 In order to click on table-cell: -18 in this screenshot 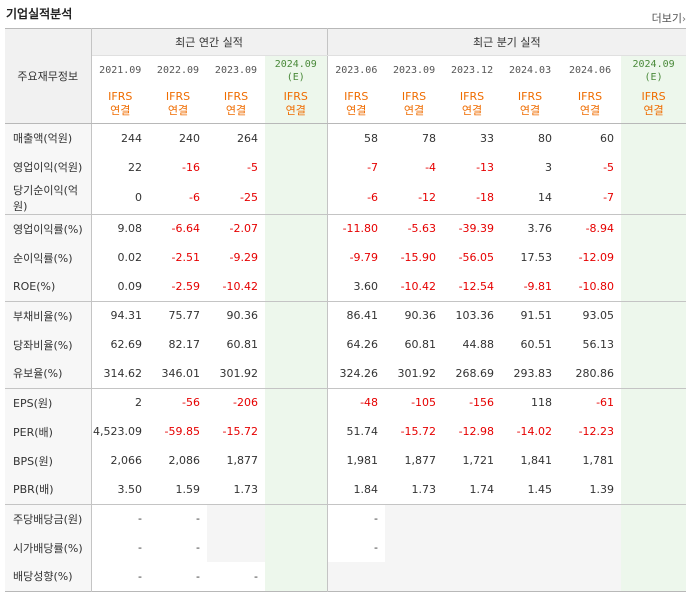, I will do `click(485, 197)`.